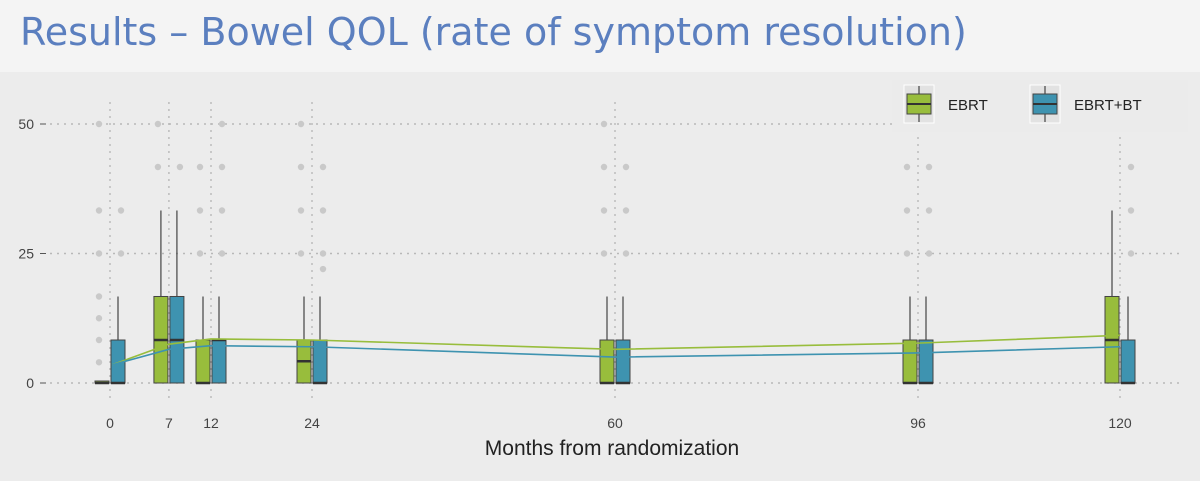 The height and width of the screenshot is (481, 1200). Describe the element at coordinates (169, 423) in the screenshot. I see `x-tick-label: 7` at that location.